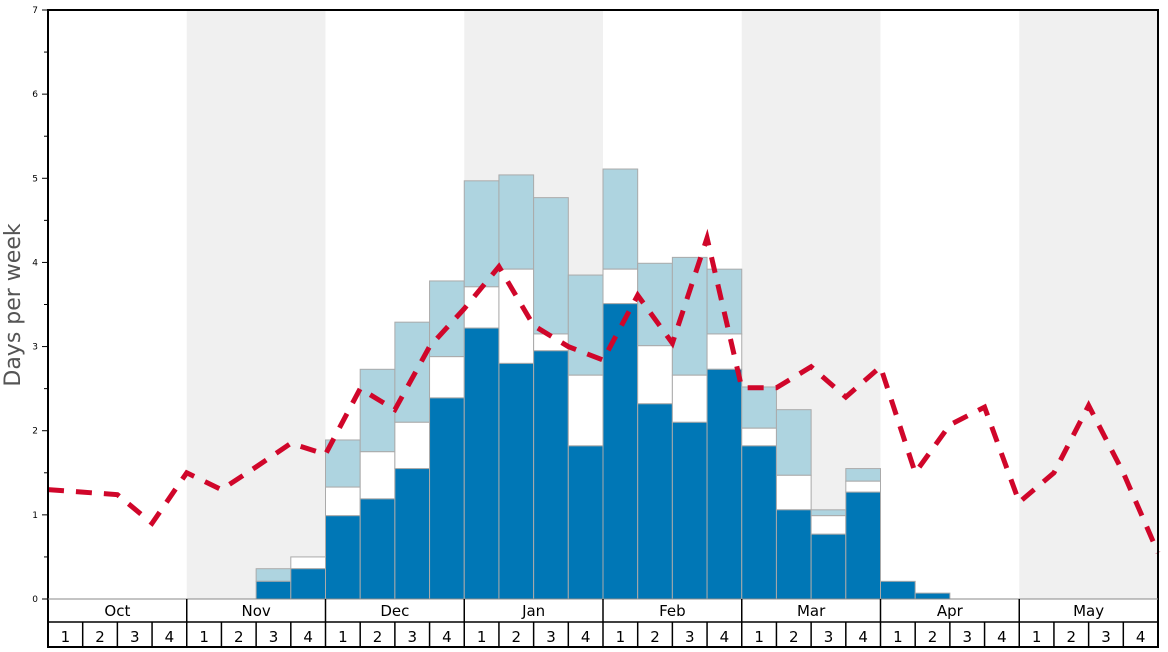 The image size is (1168, 652). I want to click on month-label: Dec, so click(394, 611).